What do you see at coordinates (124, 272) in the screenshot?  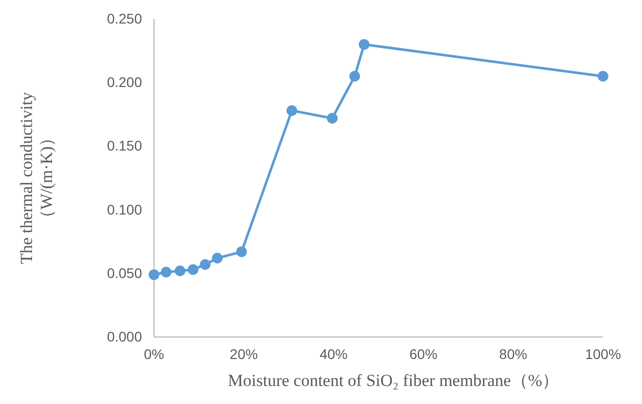 I see `y-tick-label: 0.050` at bounding box center [124, 272].